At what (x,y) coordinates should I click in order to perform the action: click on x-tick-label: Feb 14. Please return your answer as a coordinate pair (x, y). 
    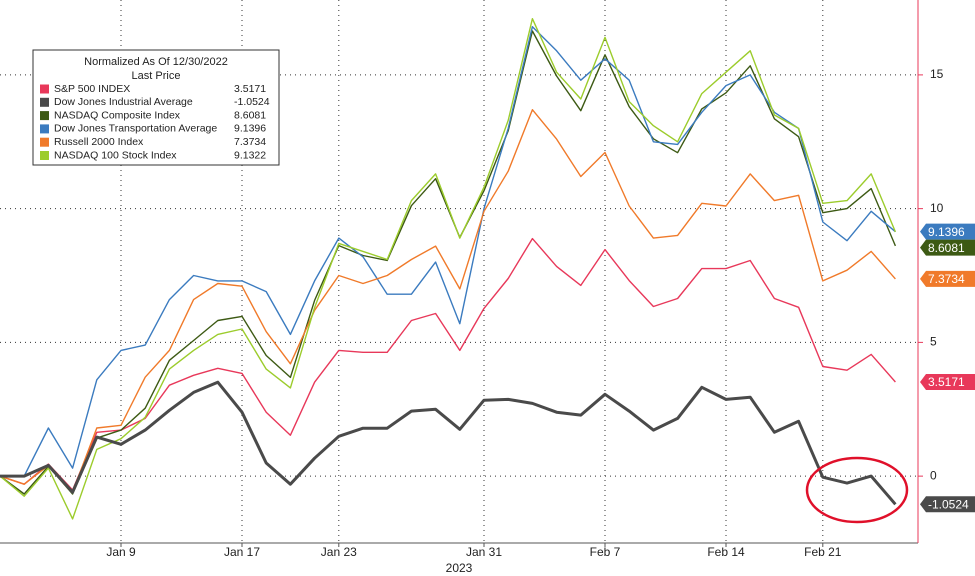
    Looking at the image, I should click on (726, 552).